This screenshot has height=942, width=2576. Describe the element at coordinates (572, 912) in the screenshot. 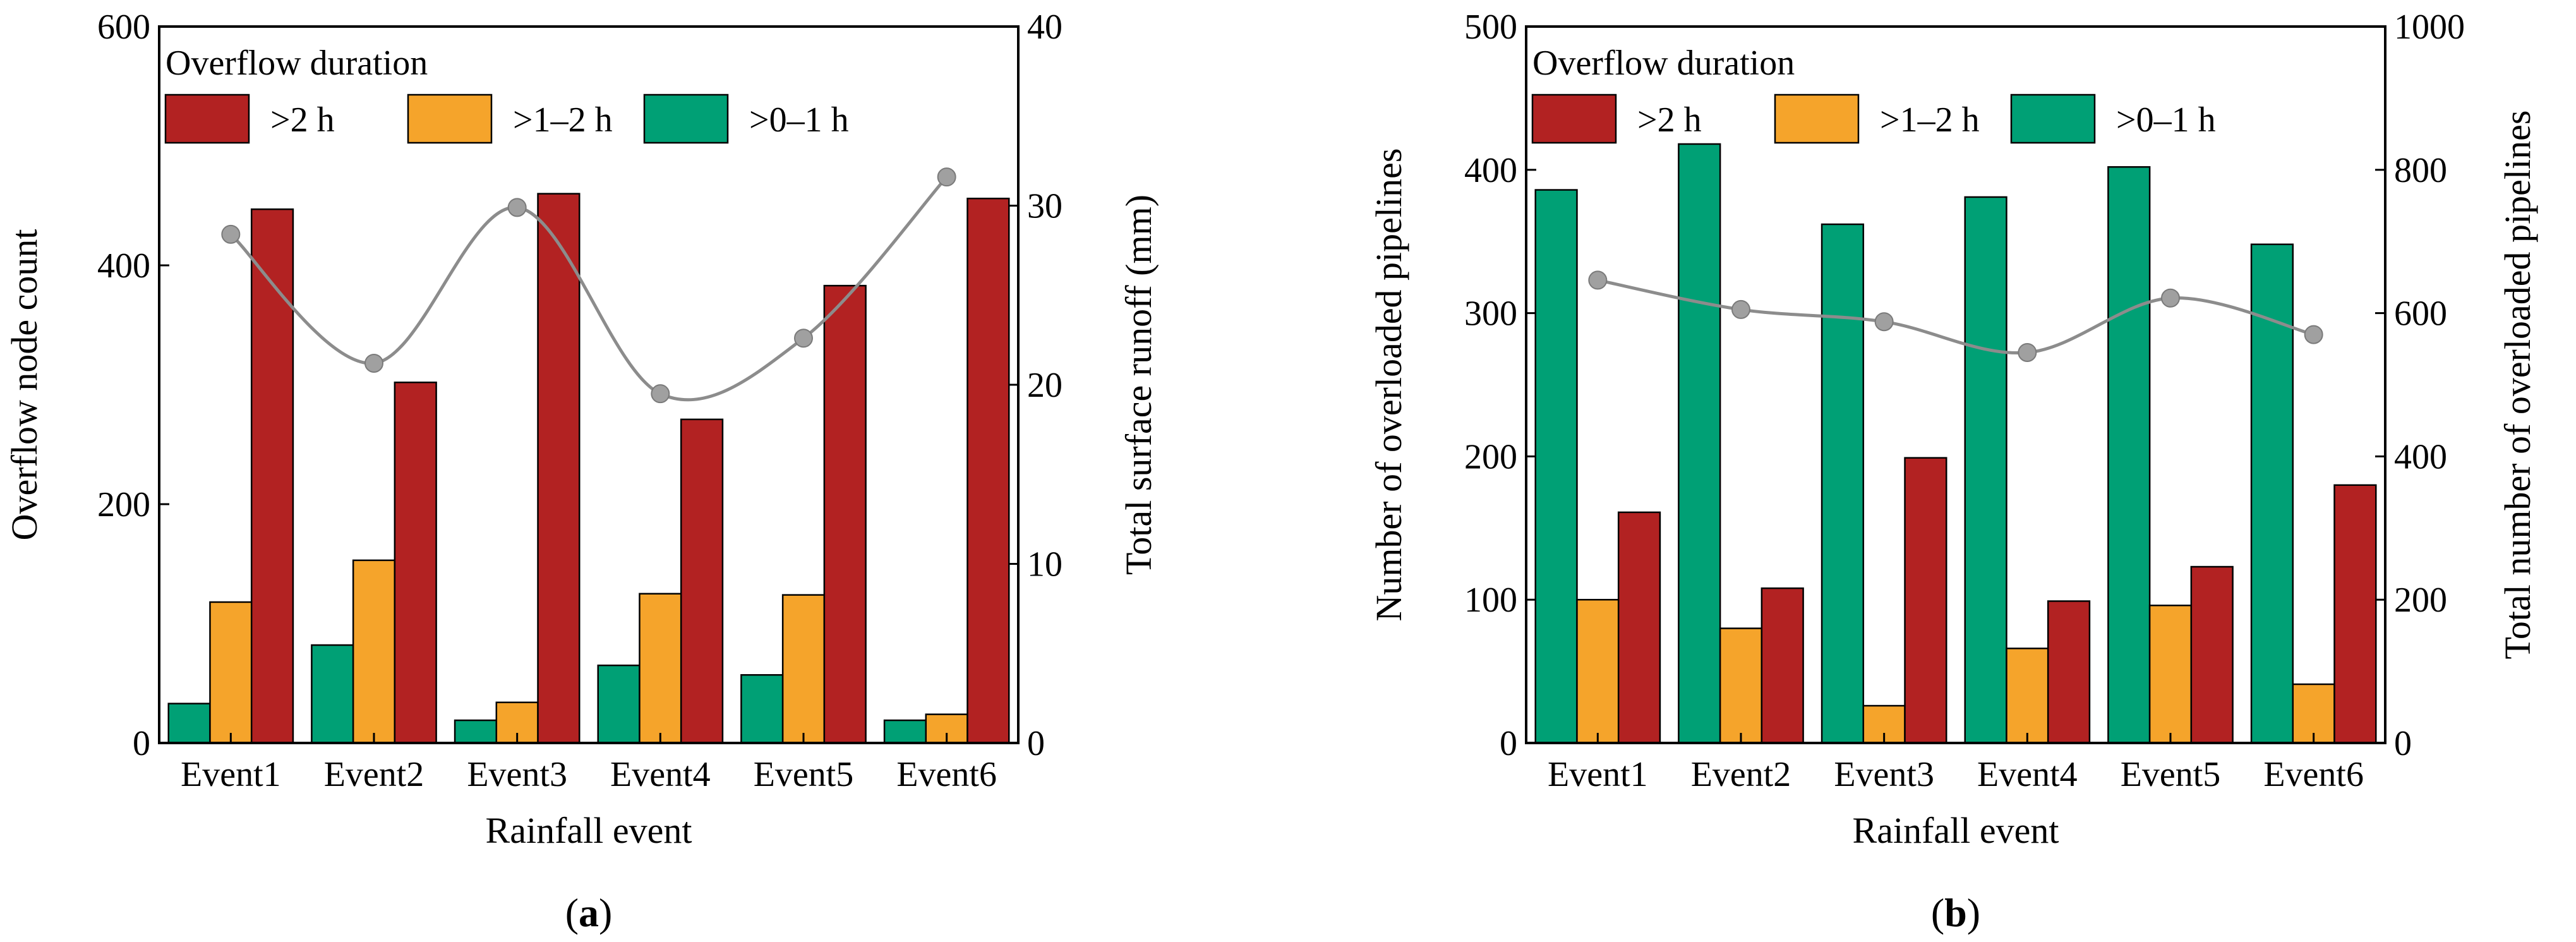

I see `panel-label-open: (` at that location.